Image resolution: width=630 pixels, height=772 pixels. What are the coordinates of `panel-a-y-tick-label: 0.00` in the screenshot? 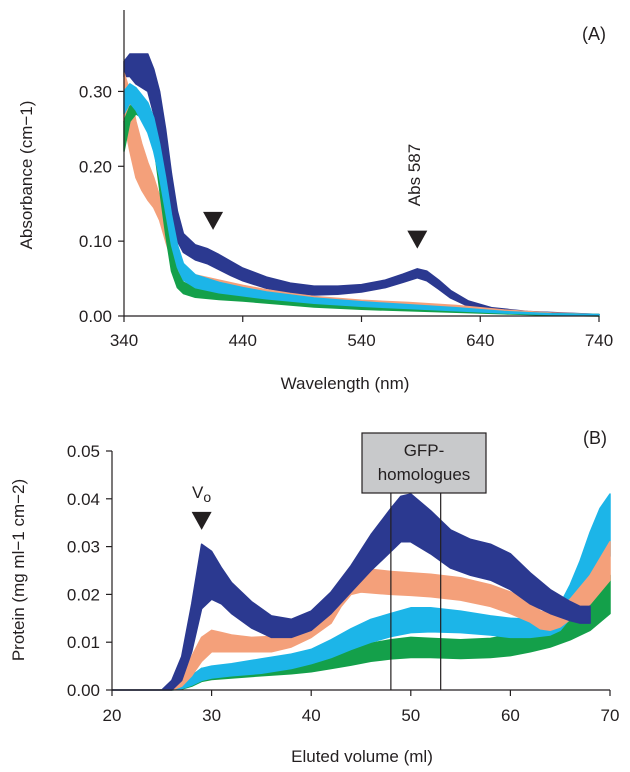 It's located at (95, 316).